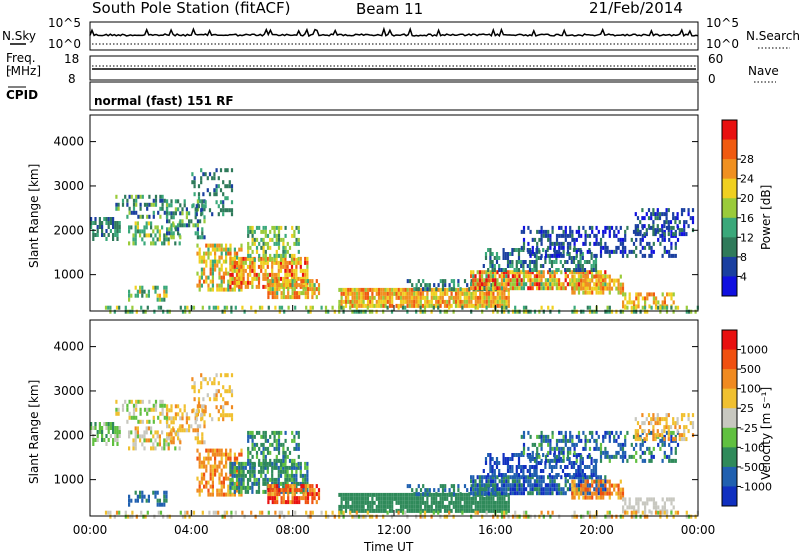 The image size is (800, 554). I want to click on nsearch-tick-bottom: 10^0, so click(722, 44).